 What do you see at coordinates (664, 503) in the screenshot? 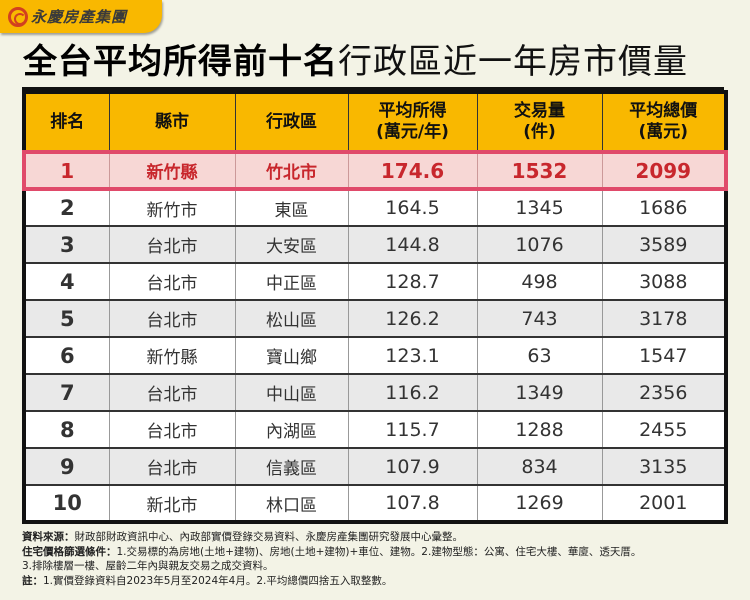
I see `cell-avg-price: 2001` at bounding box center [664, 503].